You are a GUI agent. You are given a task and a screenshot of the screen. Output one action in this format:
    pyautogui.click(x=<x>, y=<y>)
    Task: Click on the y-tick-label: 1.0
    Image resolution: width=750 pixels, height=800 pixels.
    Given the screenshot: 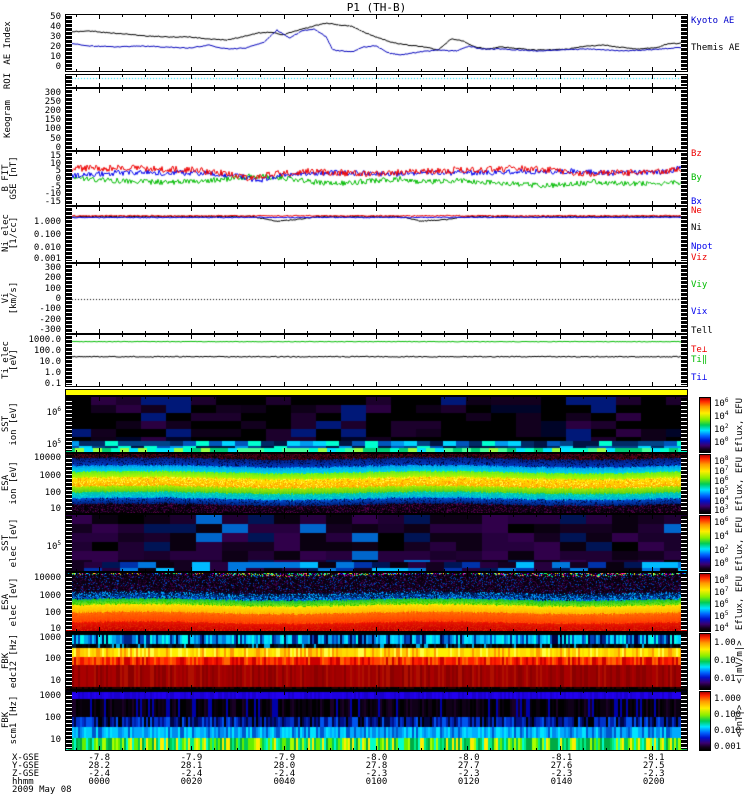 What is the action you would take?
    pyautogui.click(x=52, y=373)
    